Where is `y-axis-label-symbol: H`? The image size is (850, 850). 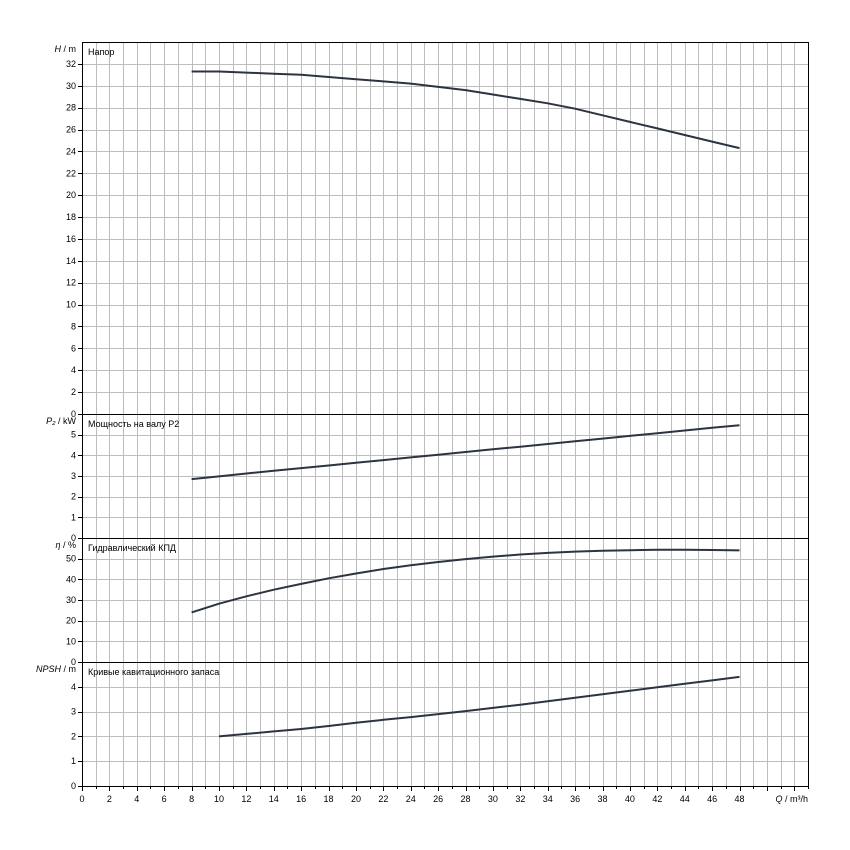
y-axis-label-symbol: H is located at coordinates (58, 49).